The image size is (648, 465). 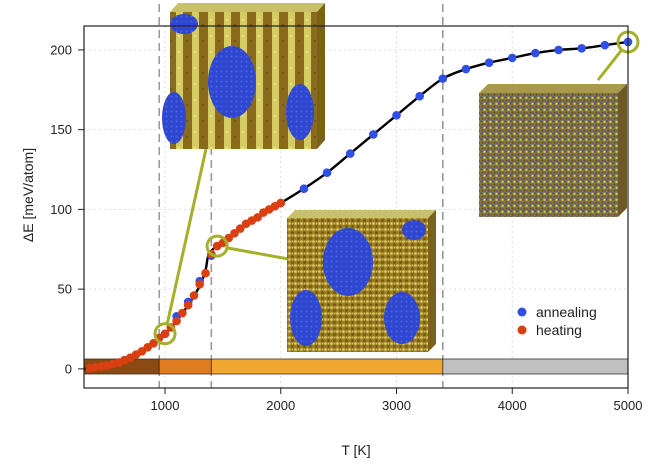 I want to click on x-tick-label: 5000, so click(x=628, y=405).